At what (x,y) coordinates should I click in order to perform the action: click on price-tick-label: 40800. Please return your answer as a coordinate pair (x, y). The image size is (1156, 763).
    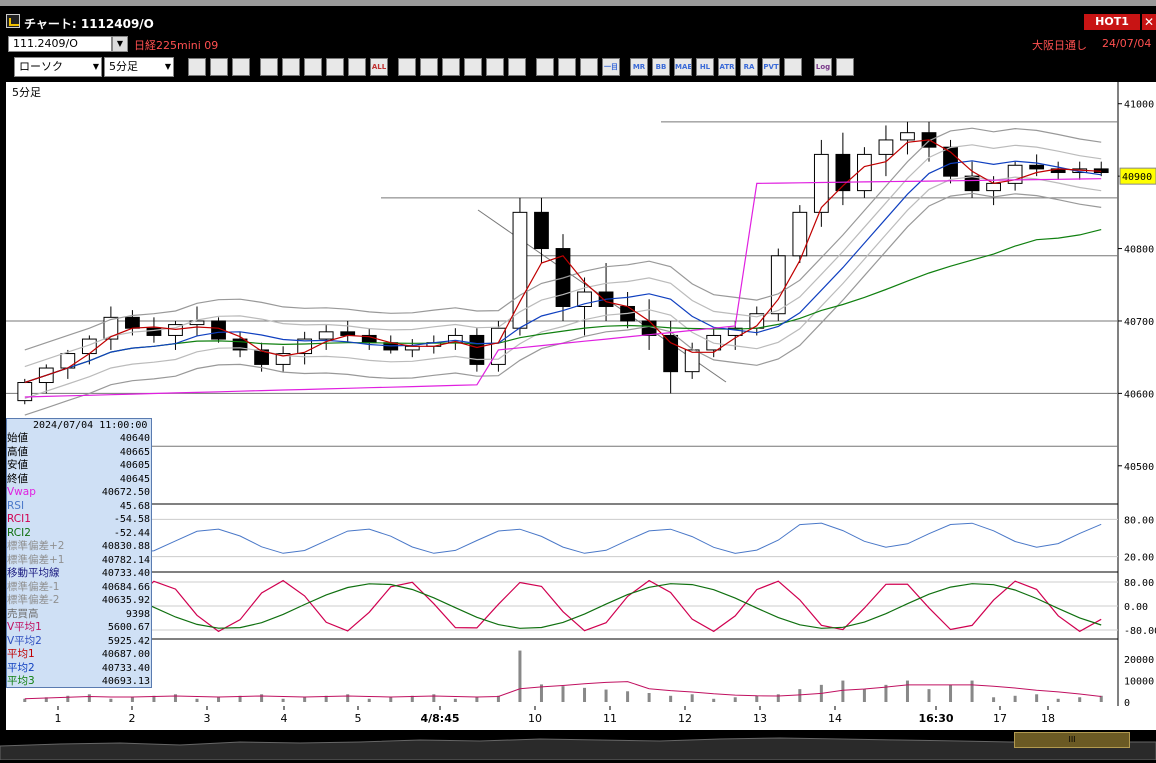
    Looking at the image, I should click on (1139, 250).